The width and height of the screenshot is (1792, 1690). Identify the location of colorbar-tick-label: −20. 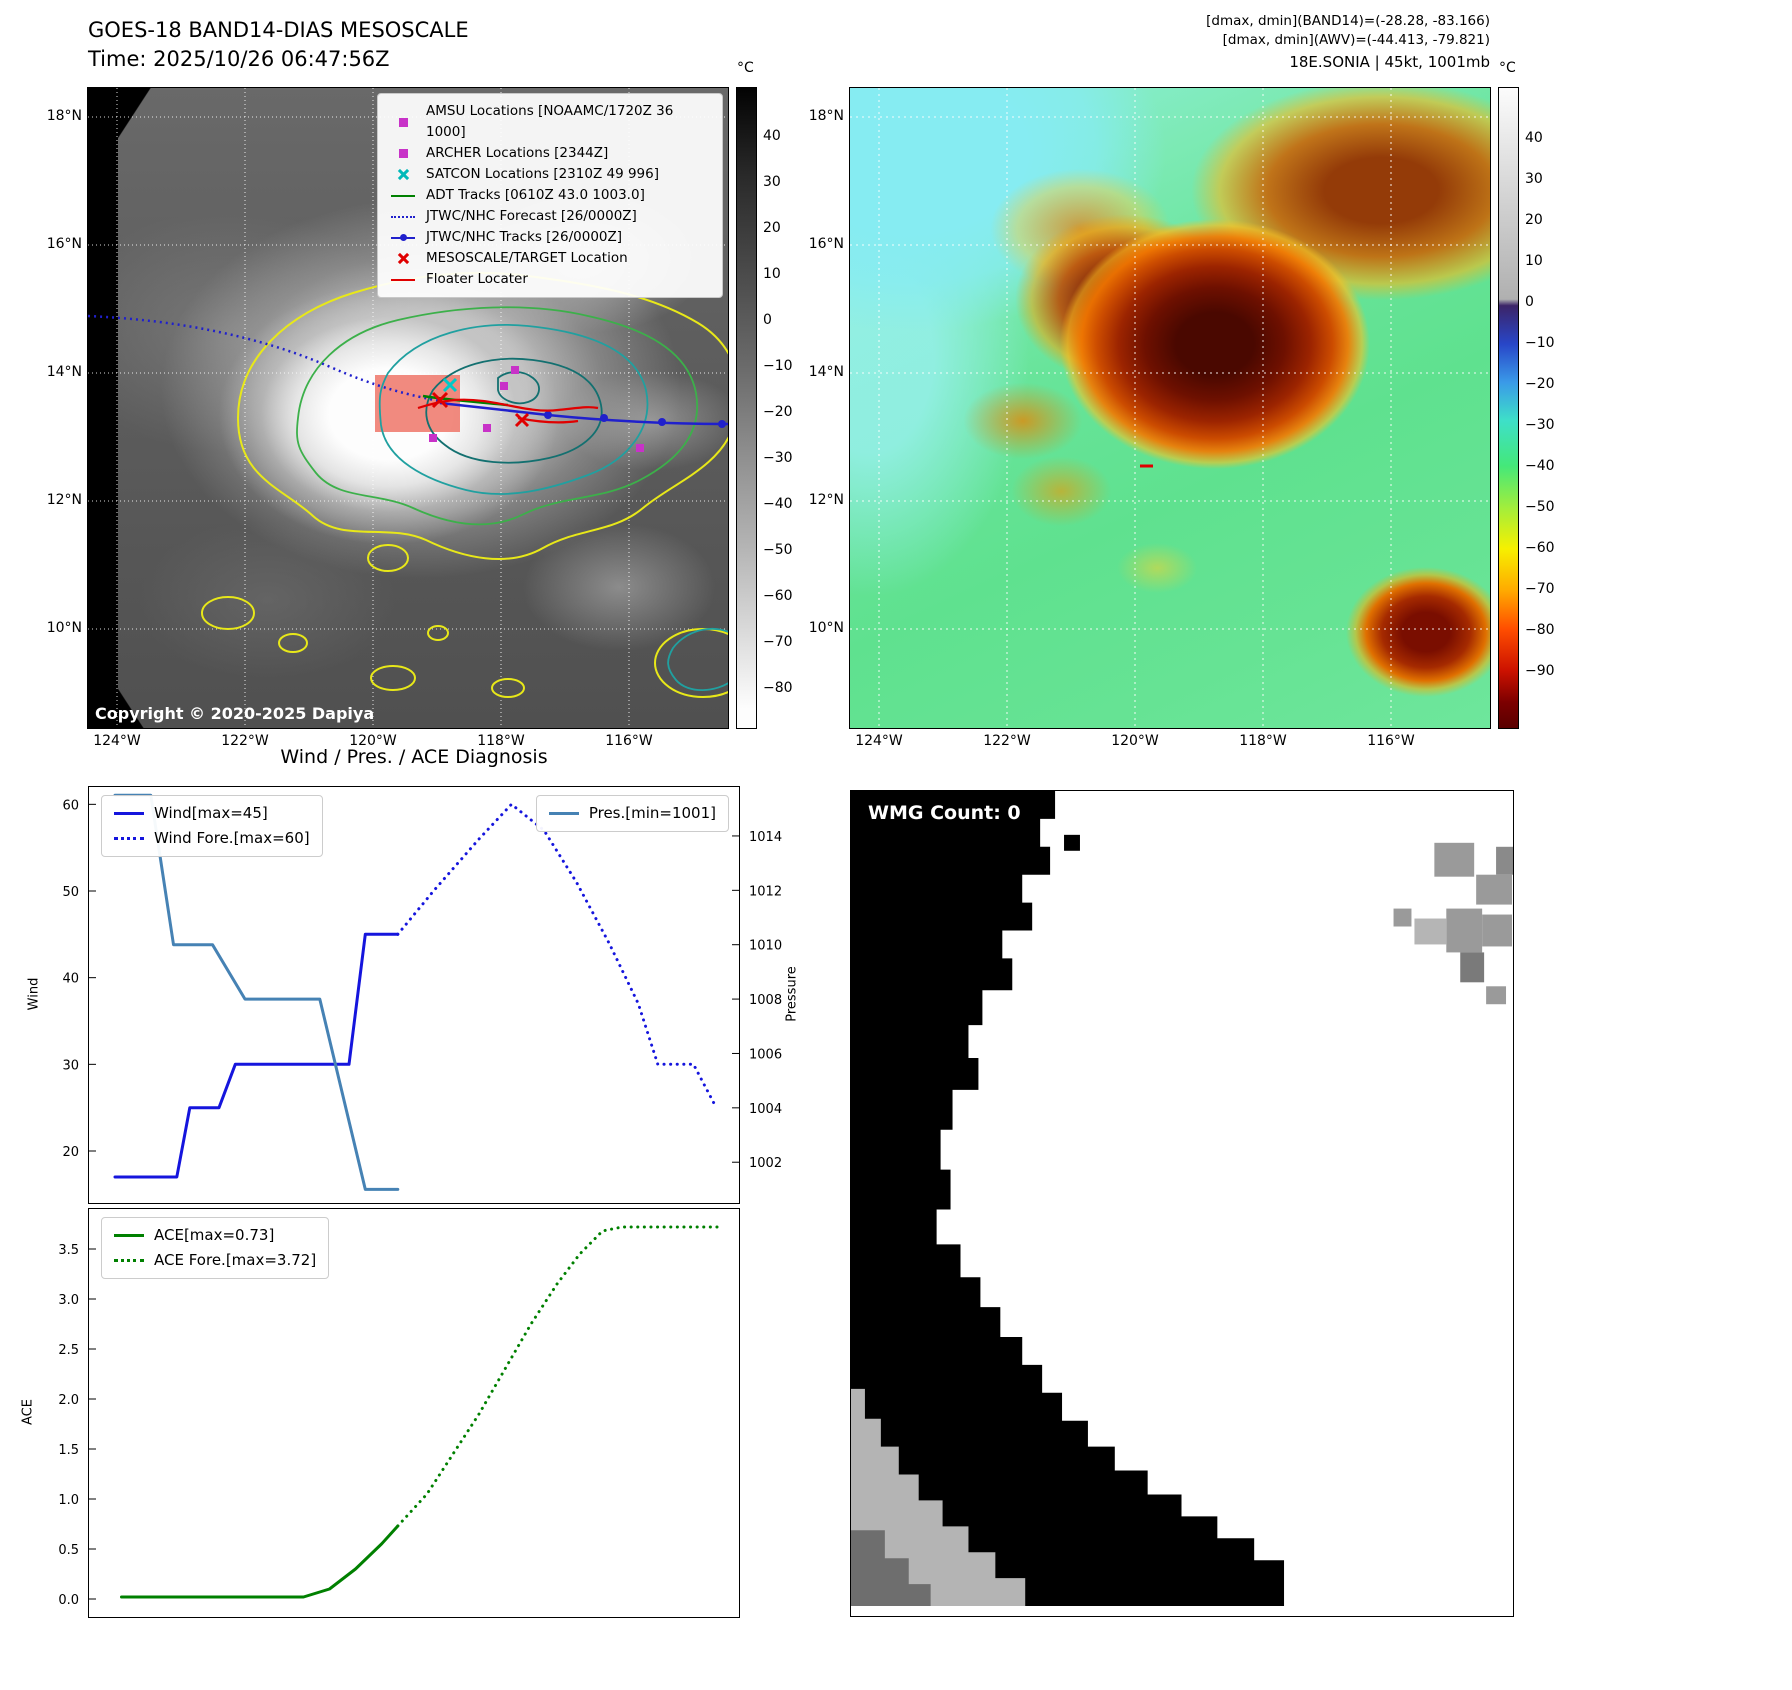
(1540, 384).